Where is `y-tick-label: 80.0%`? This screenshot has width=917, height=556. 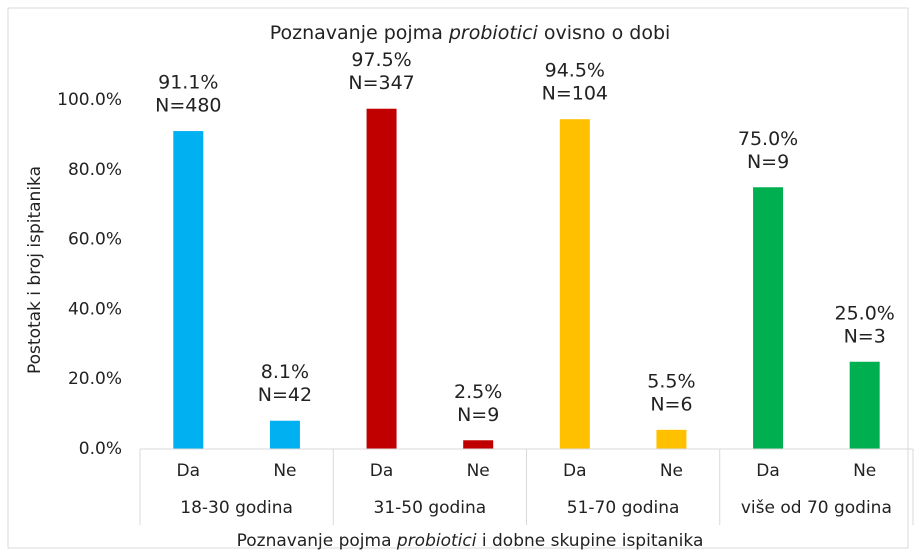 y-tick-label: 80.0% is located at coordinates (95, 170).